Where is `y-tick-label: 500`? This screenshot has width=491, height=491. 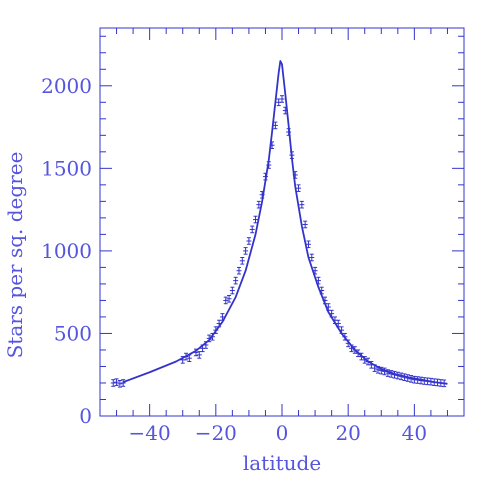 y-tick-label: 500 is located at coordinates (73, 333).